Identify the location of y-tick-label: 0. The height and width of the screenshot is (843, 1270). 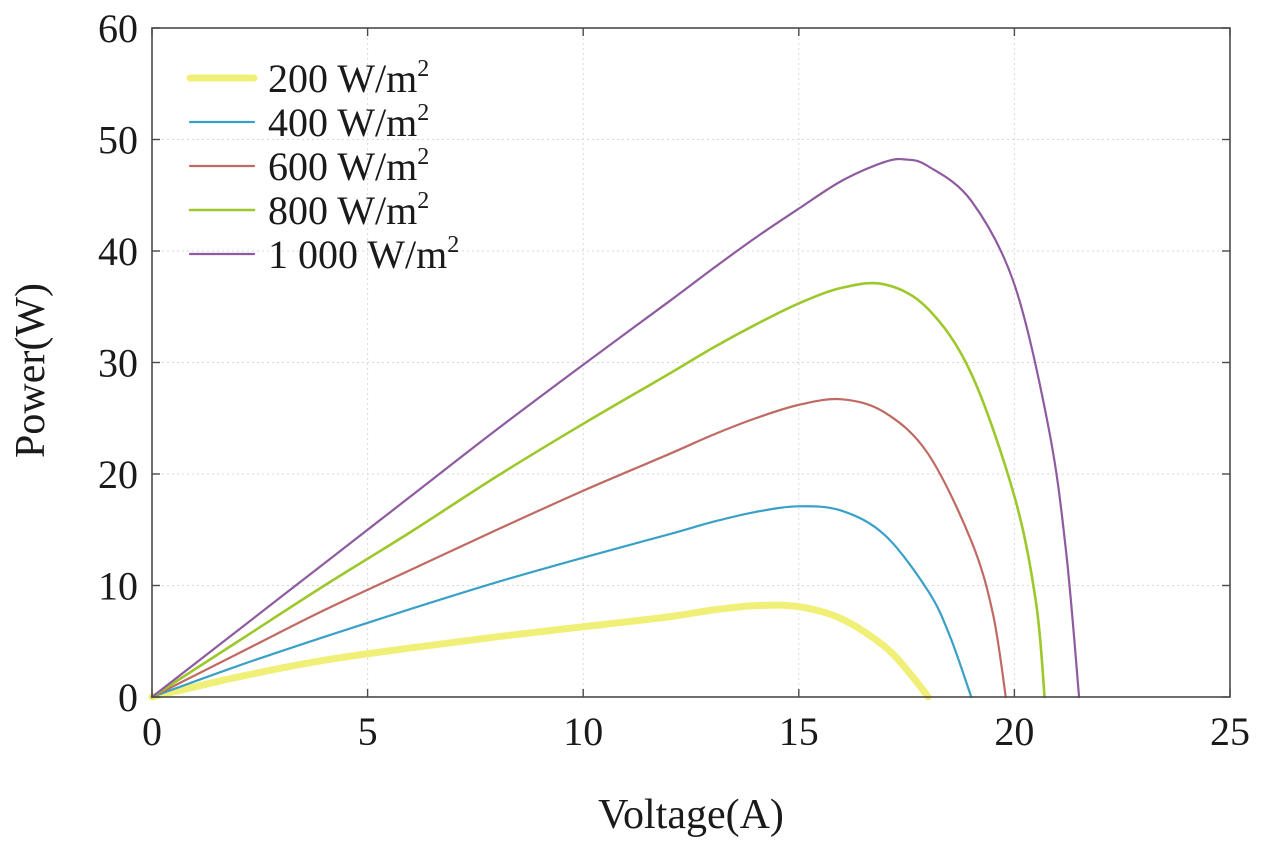
(128, 697).